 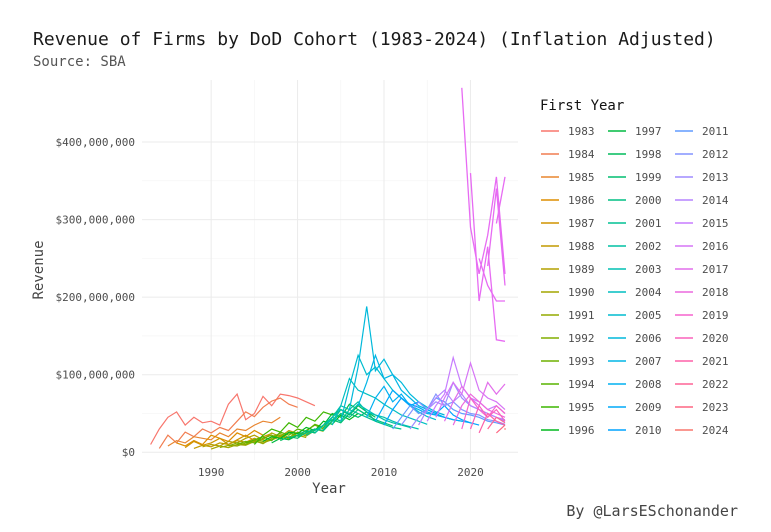 I want to click on series-1984-line, so click(x=228, y=423).